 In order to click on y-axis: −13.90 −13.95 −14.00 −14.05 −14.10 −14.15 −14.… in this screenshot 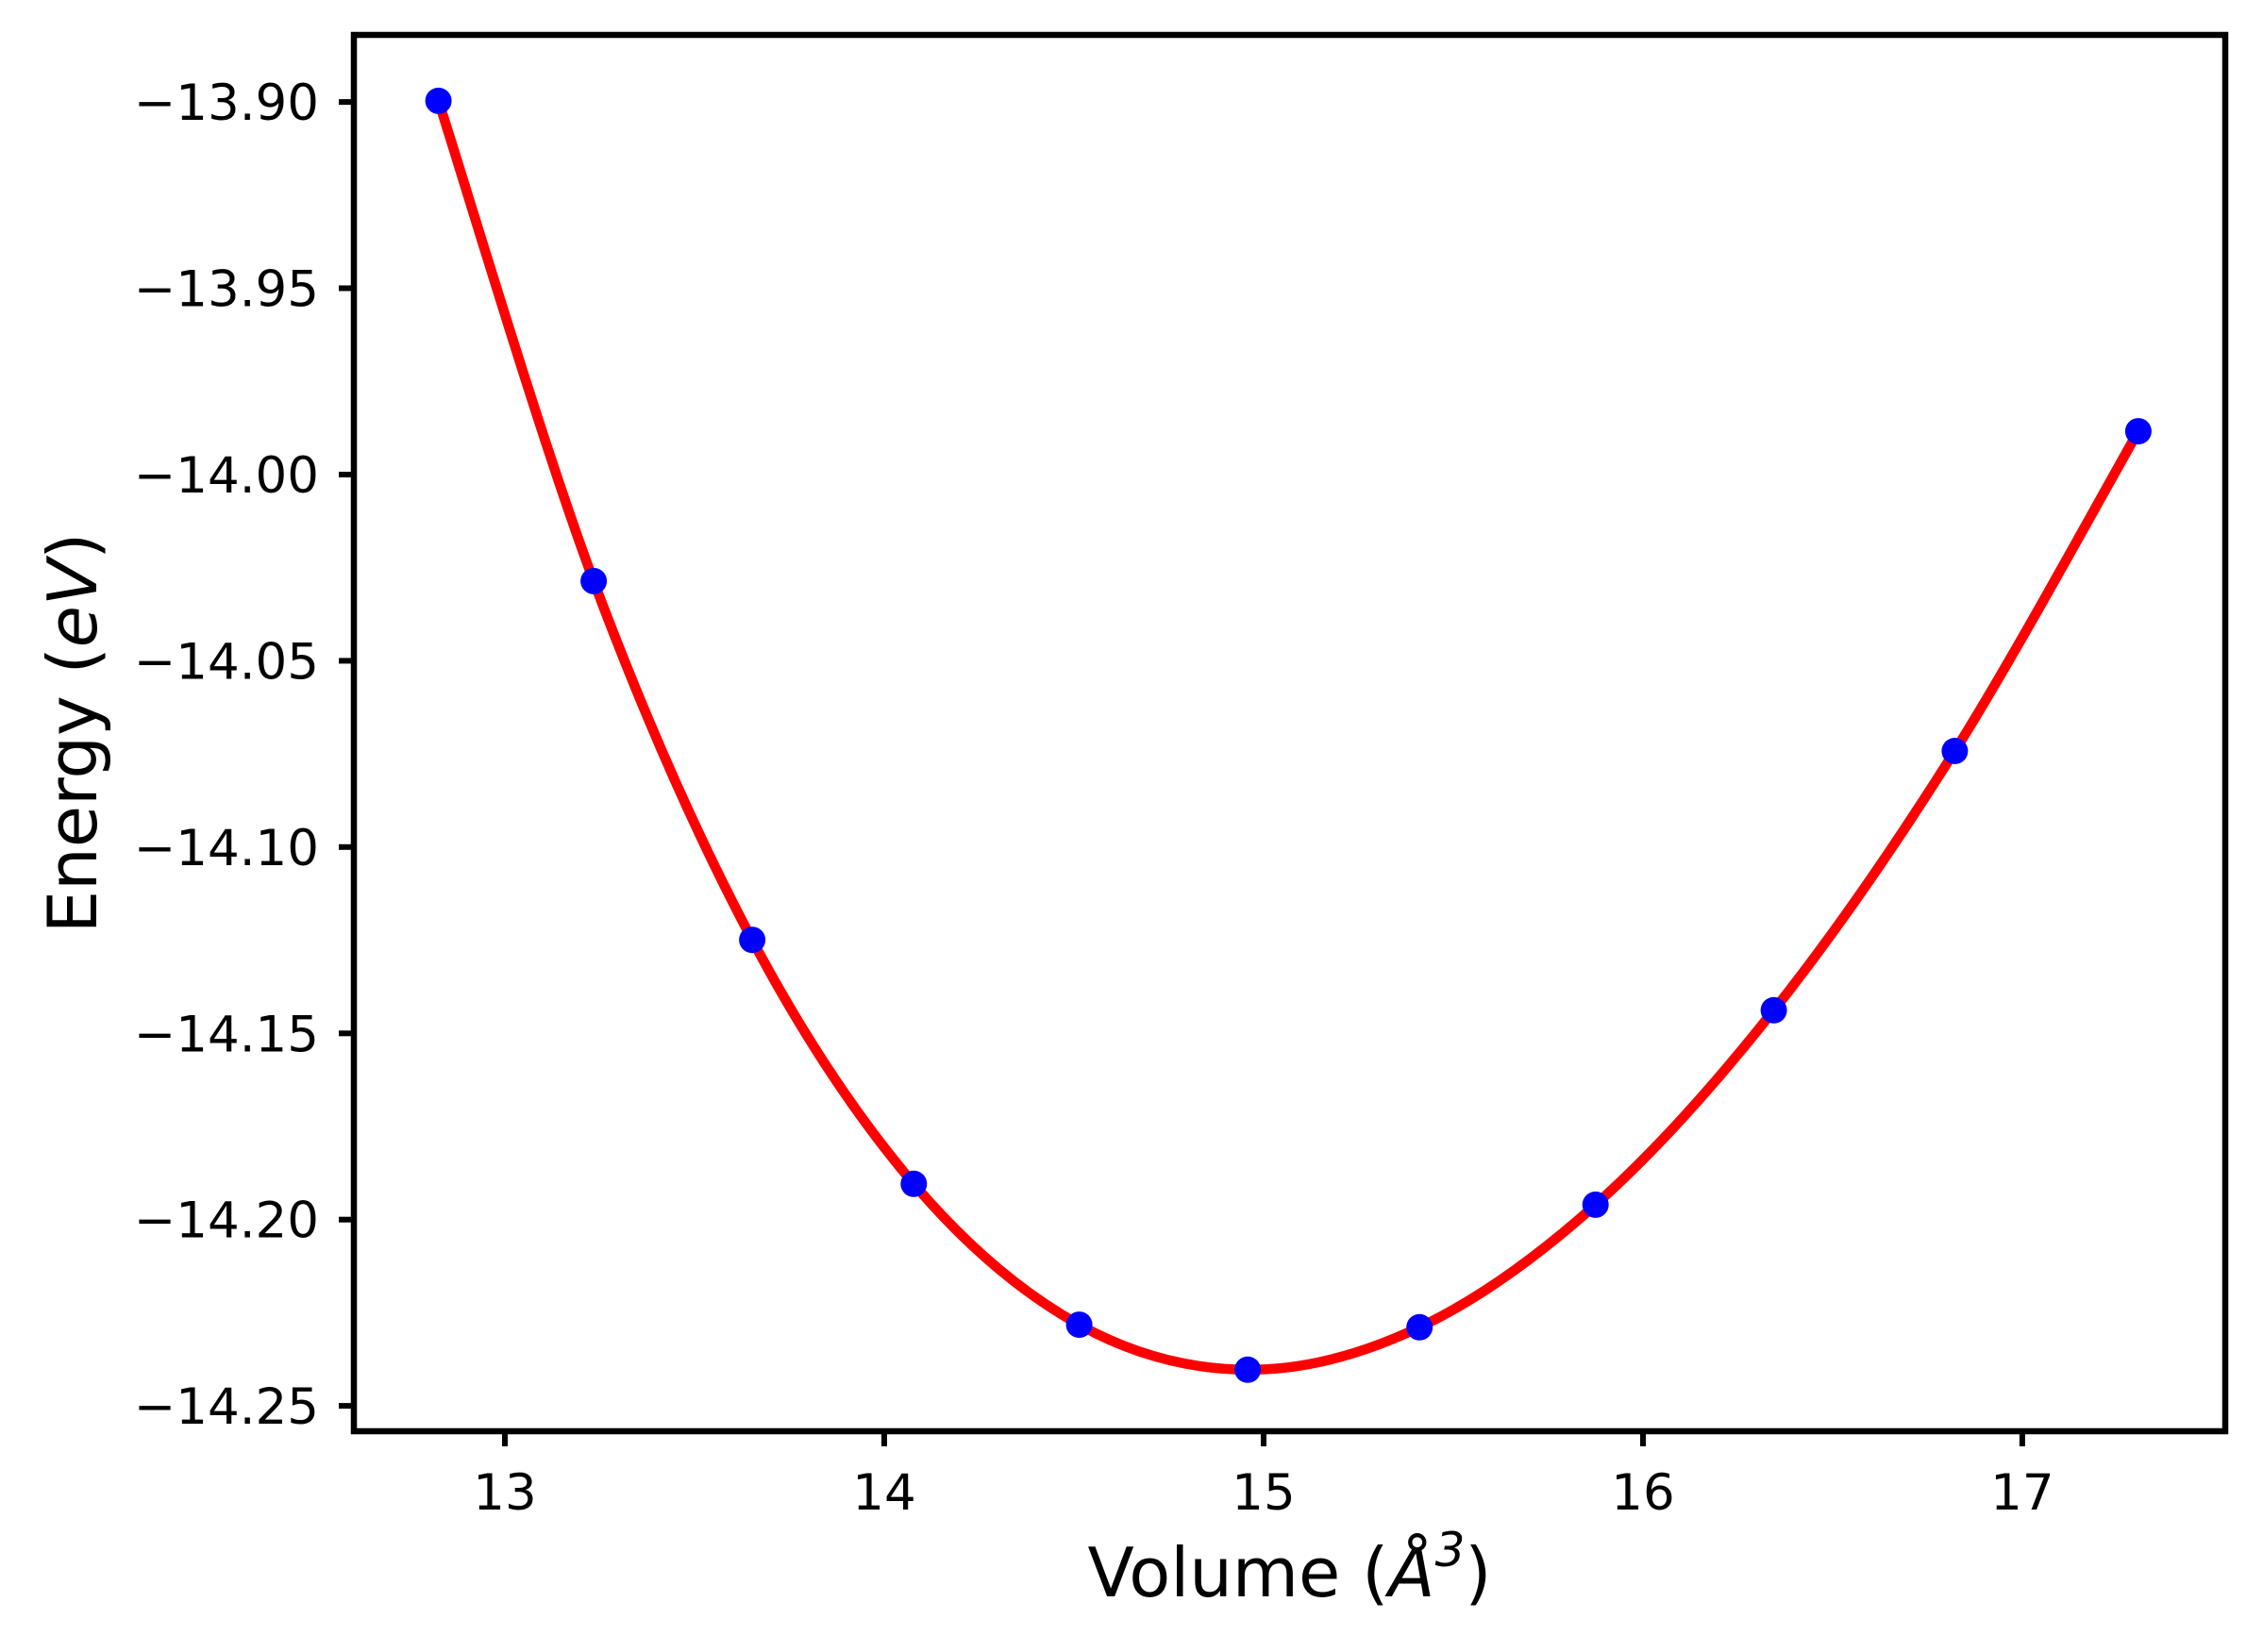, I will do `click(244, 755)`.